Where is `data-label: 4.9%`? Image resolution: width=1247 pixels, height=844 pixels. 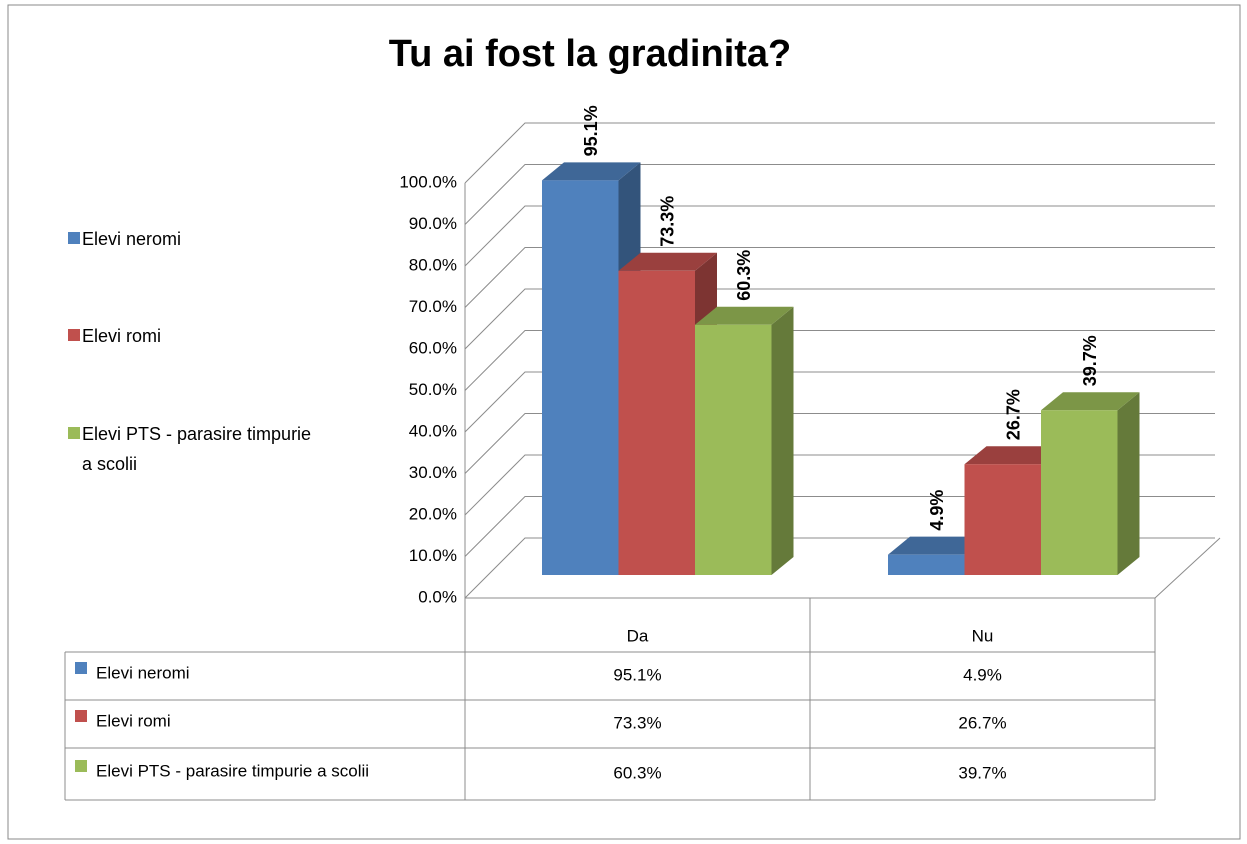
data-label: 4.9% is located at coordinates (937, 510).